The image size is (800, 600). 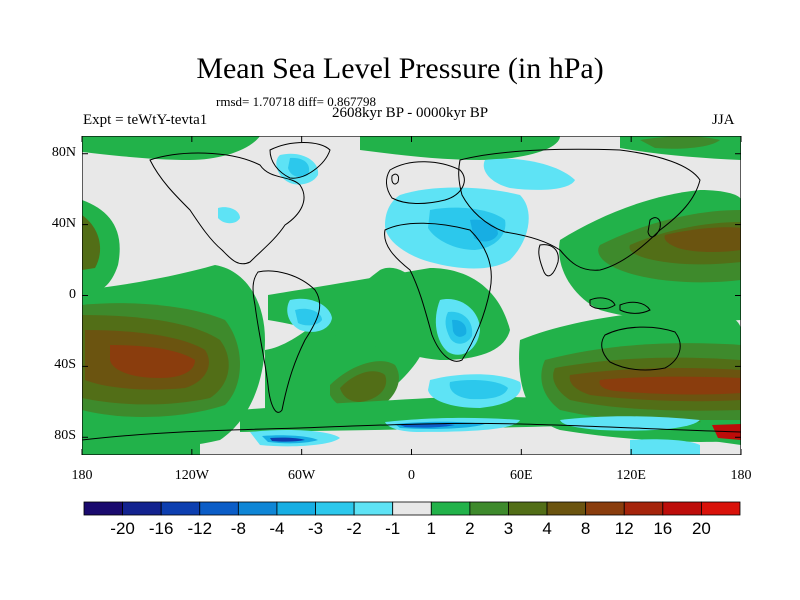 What do you see at coordinates (191, 475) in the screenshot?
I see `lon-label: 120W` at bounding box center [191, 475].